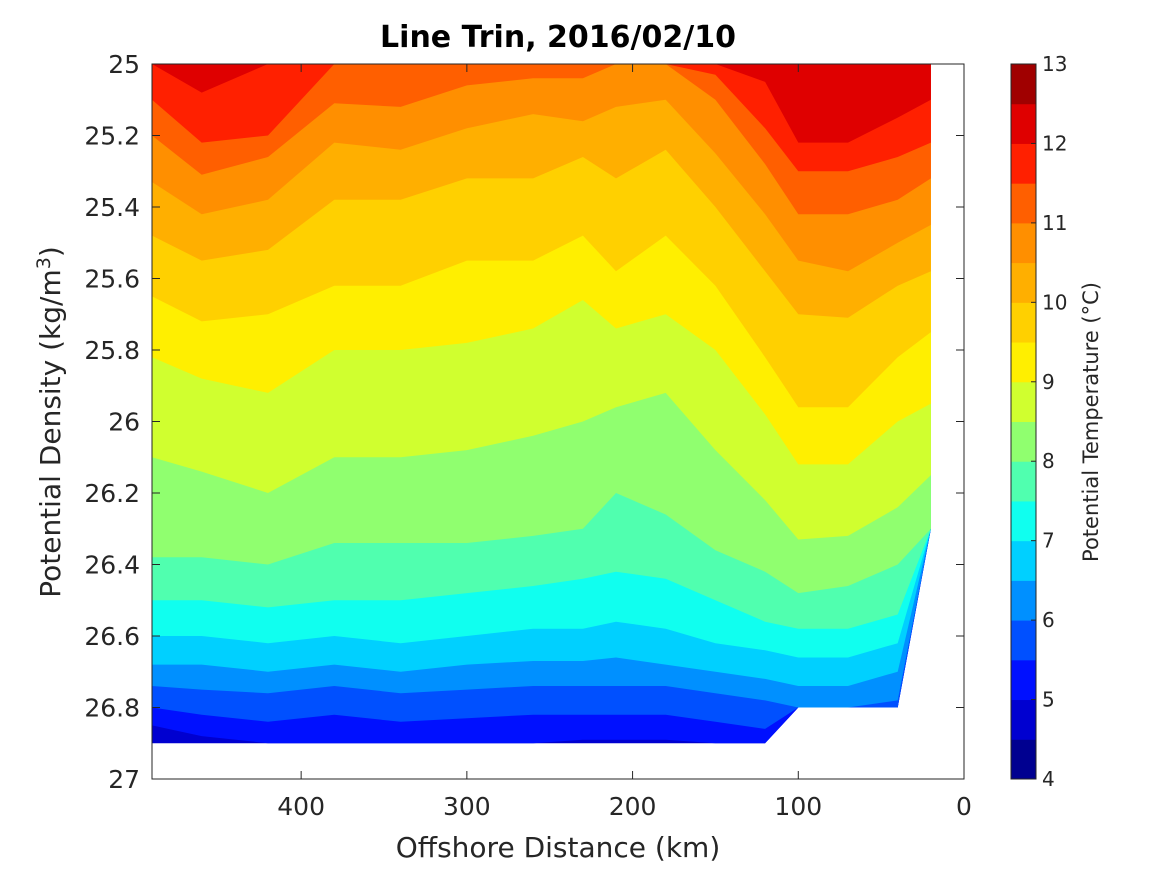 This screenshot has width=1167, height=875. I want to click on y-axis-label: Potential Density (kg/m3), so click(50, 422).